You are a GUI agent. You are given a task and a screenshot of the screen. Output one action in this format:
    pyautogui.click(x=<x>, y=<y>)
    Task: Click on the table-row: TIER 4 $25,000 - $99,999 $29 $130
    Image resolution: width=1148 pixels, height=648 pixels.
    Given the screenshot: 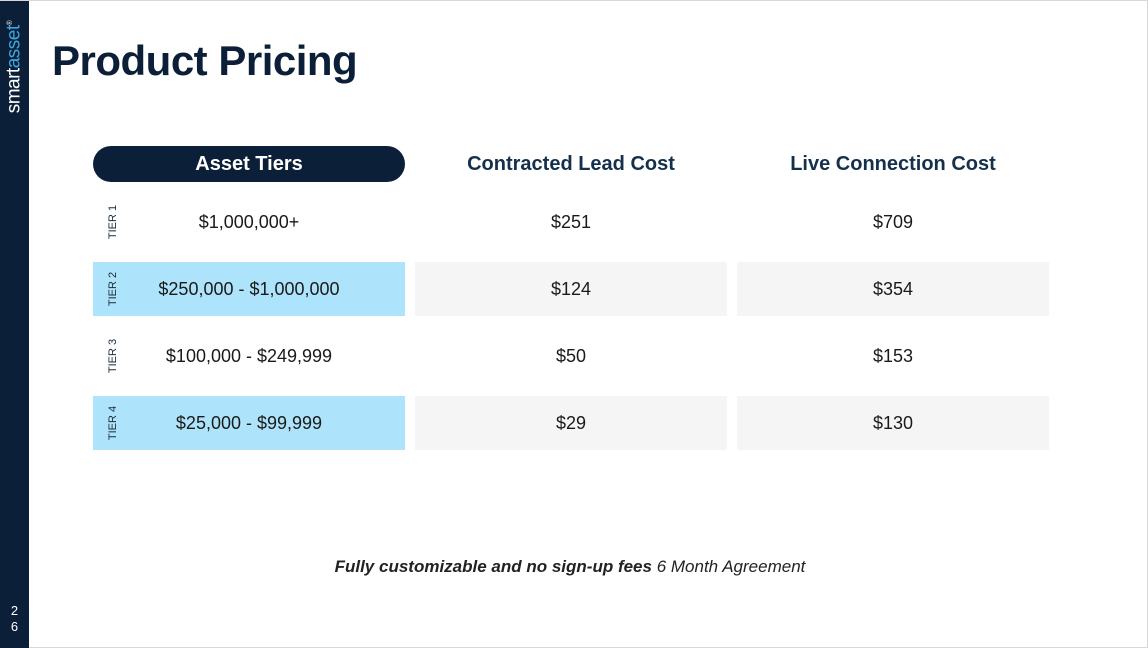 What is the action you would take?
    pyautogui.click(x=571, y=423)
    